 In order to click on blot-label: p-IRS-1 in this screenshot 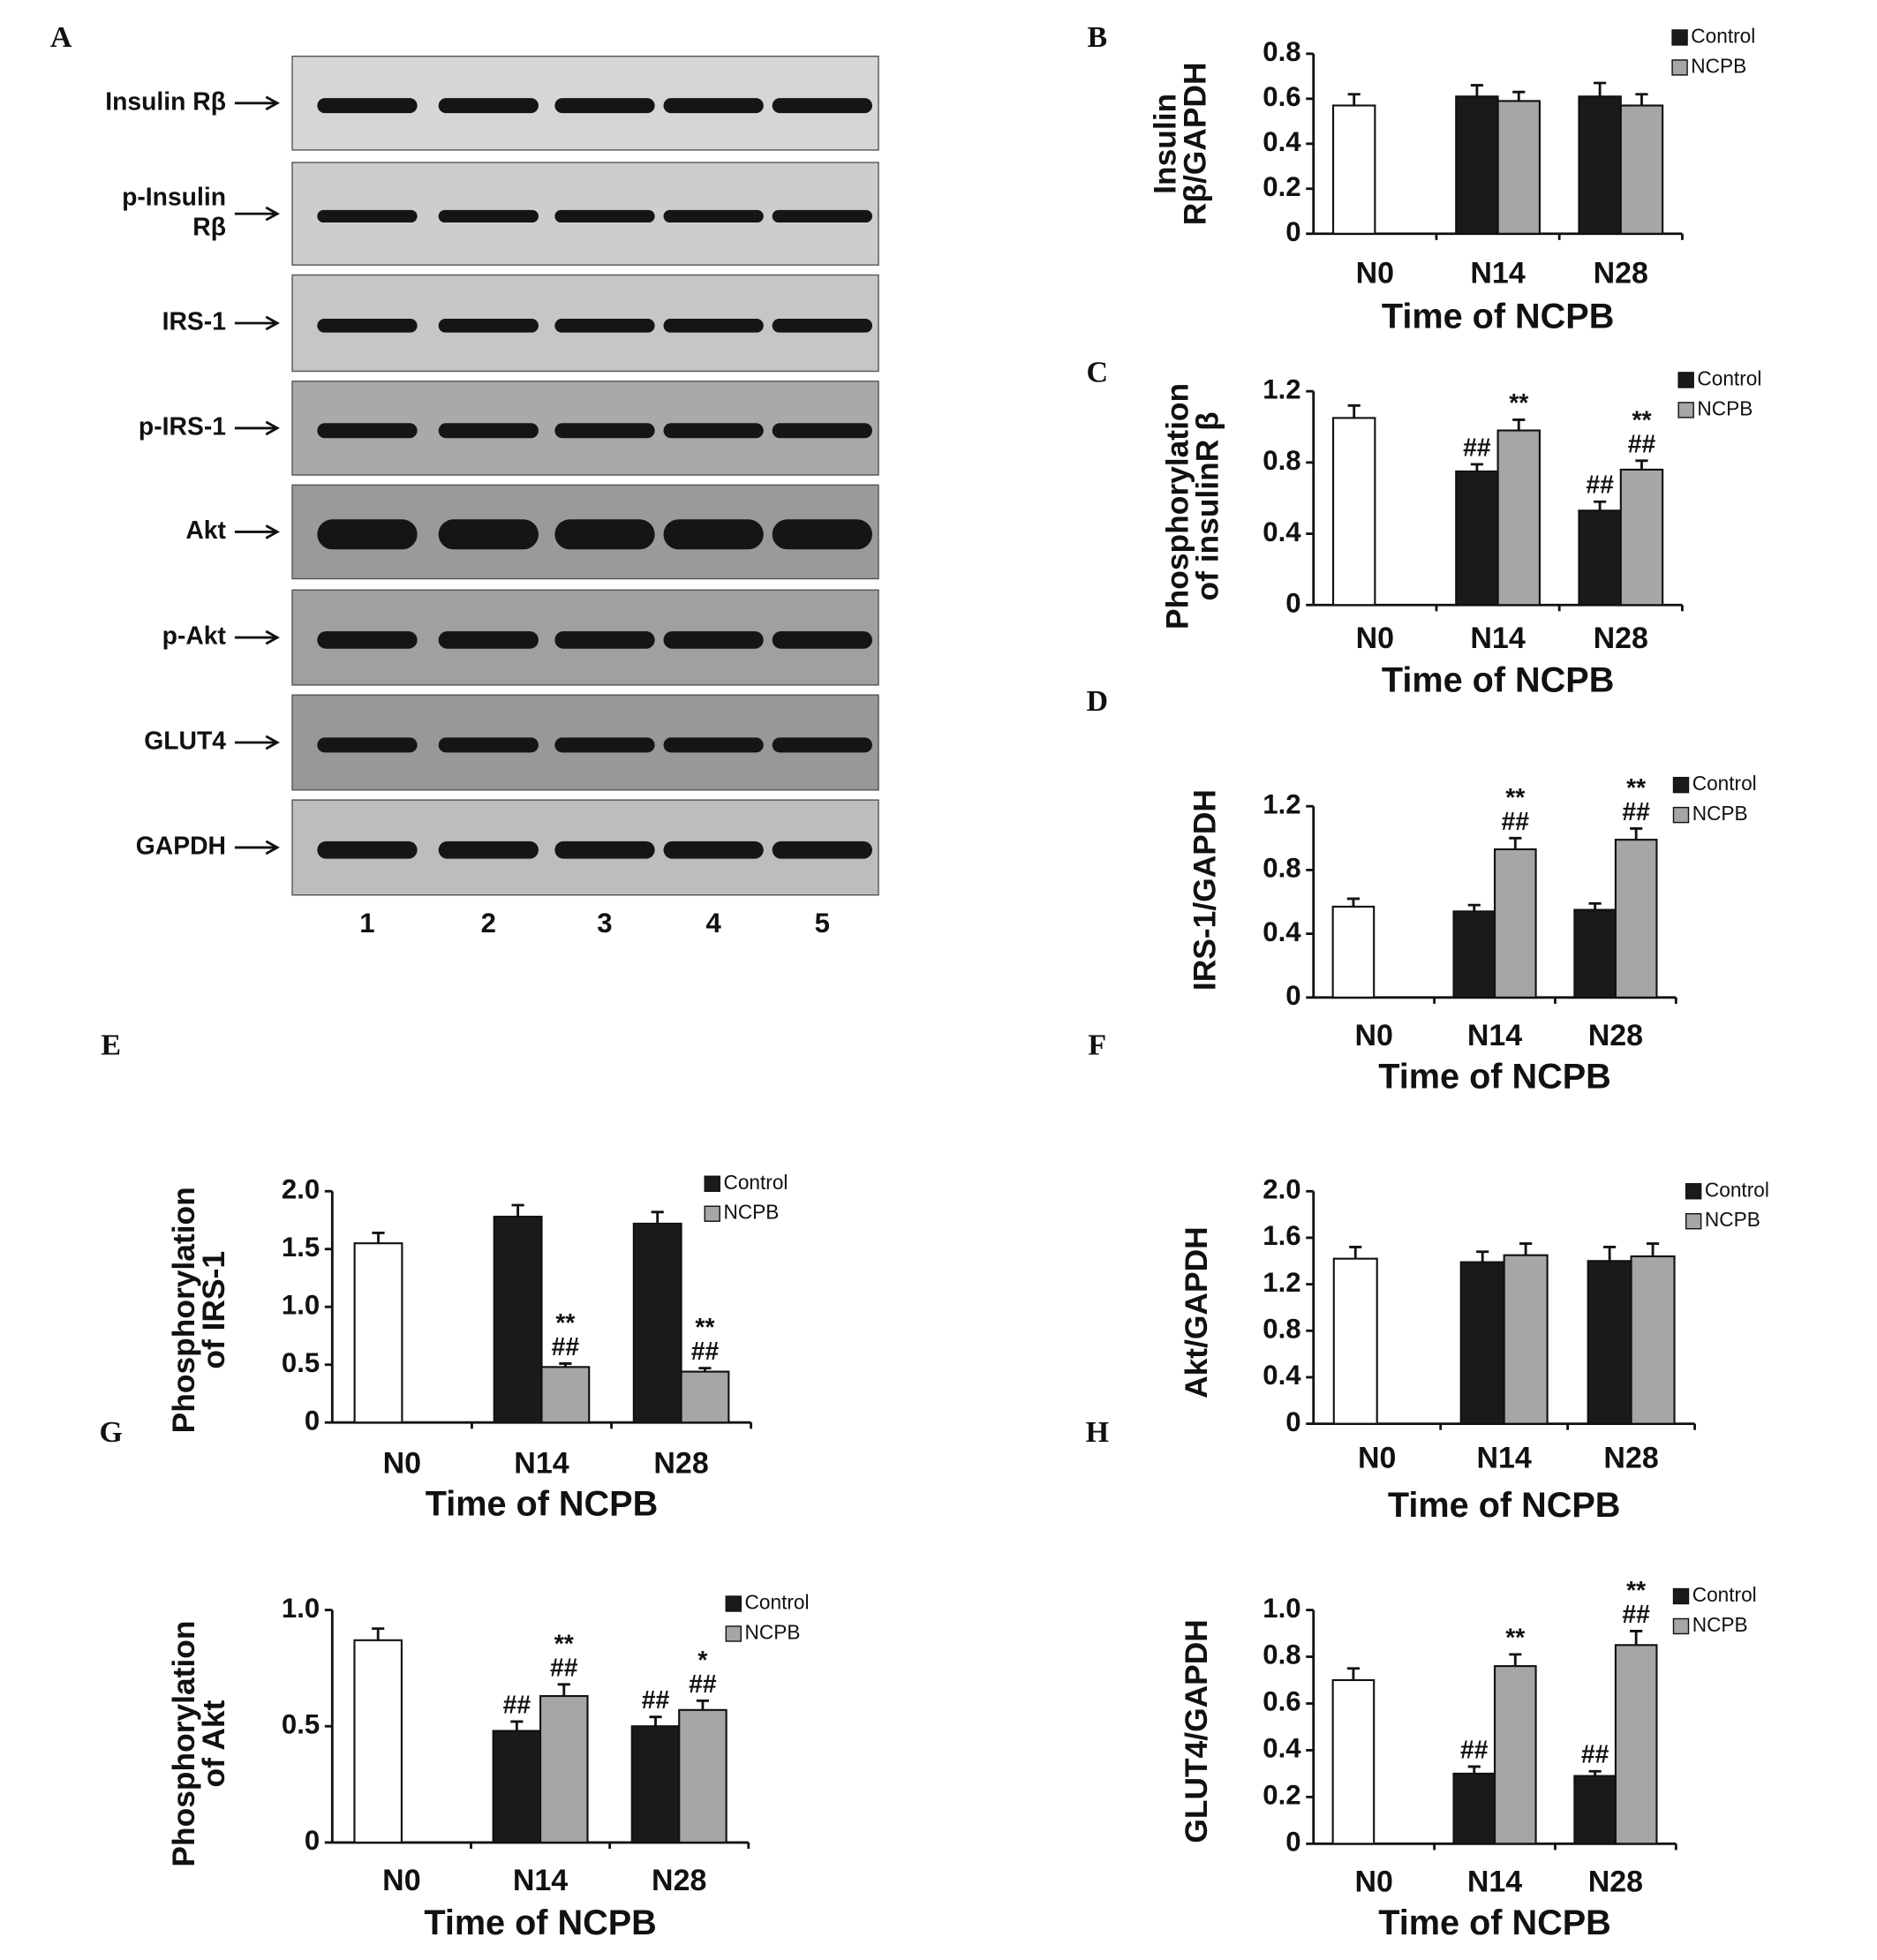, I will do `click(182, 425)`.